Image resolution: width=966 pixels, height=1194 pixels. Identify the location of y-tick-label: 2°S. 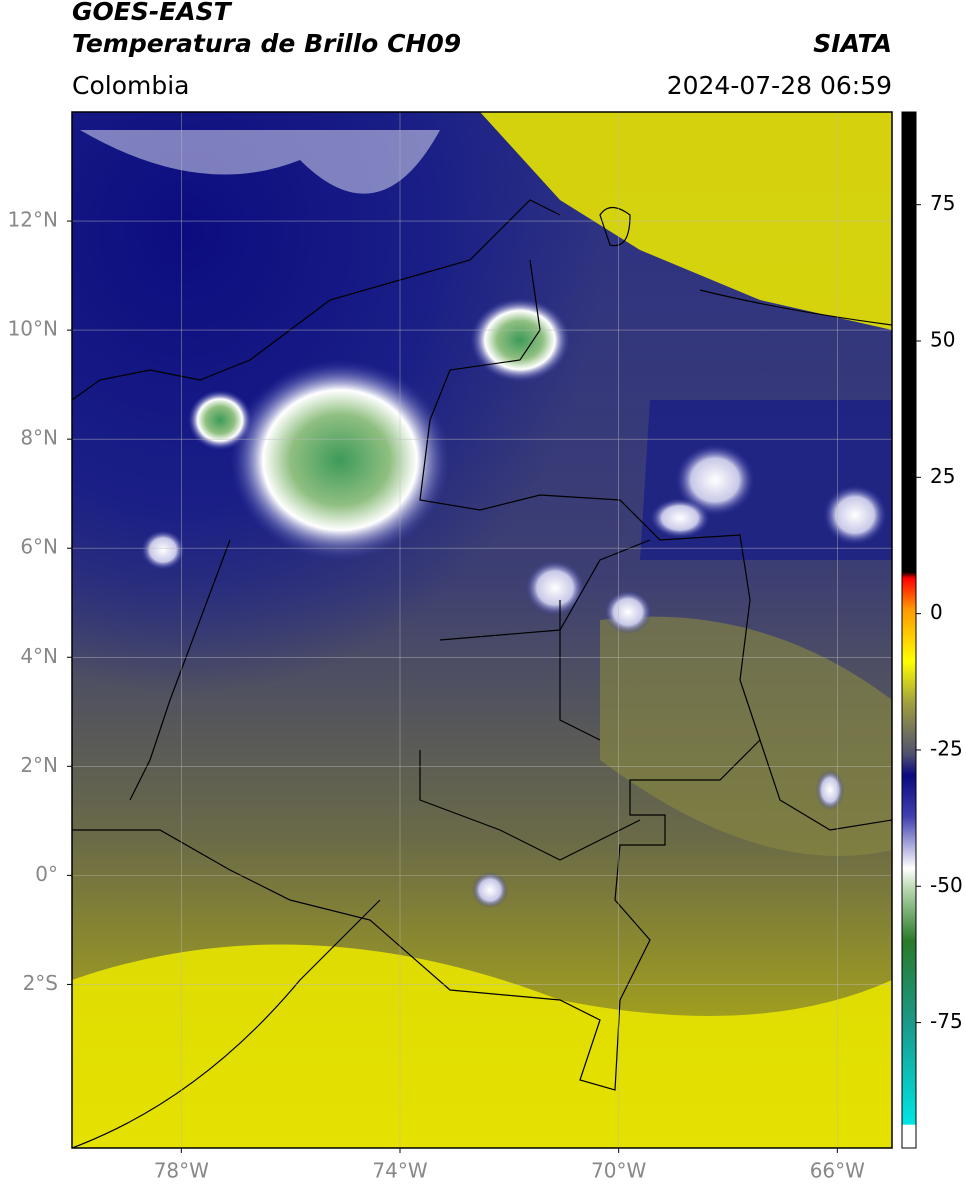
(40, 983).